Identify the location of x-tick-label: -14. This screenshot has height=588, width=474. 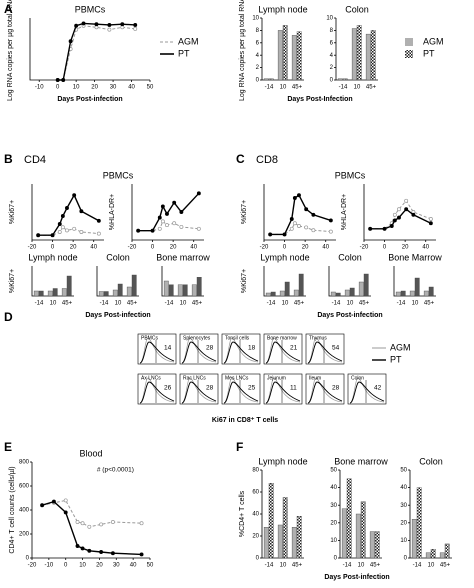
(347, 566).